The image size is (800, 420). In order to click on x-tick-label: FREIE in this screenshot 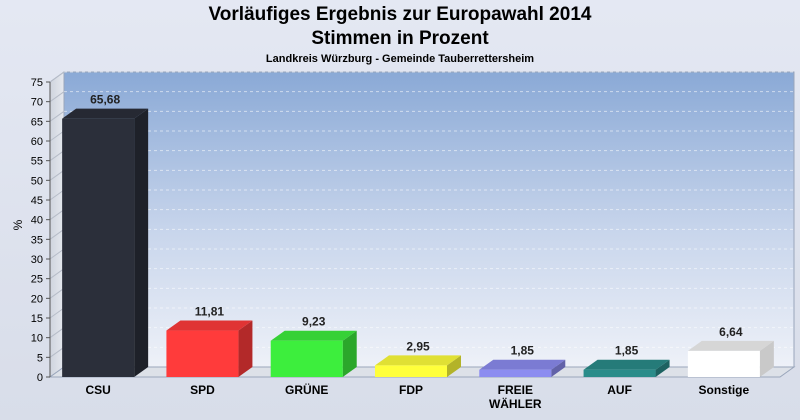, I will do `click(515, 390)`.